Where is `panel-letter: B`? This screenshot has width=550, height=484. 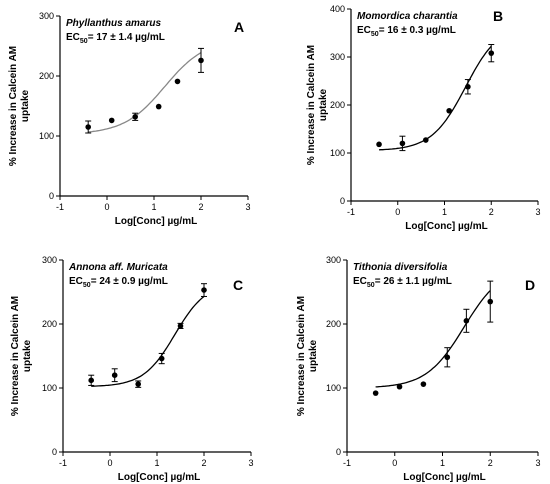 panel-letter: B is located at coordinates (498, 16).